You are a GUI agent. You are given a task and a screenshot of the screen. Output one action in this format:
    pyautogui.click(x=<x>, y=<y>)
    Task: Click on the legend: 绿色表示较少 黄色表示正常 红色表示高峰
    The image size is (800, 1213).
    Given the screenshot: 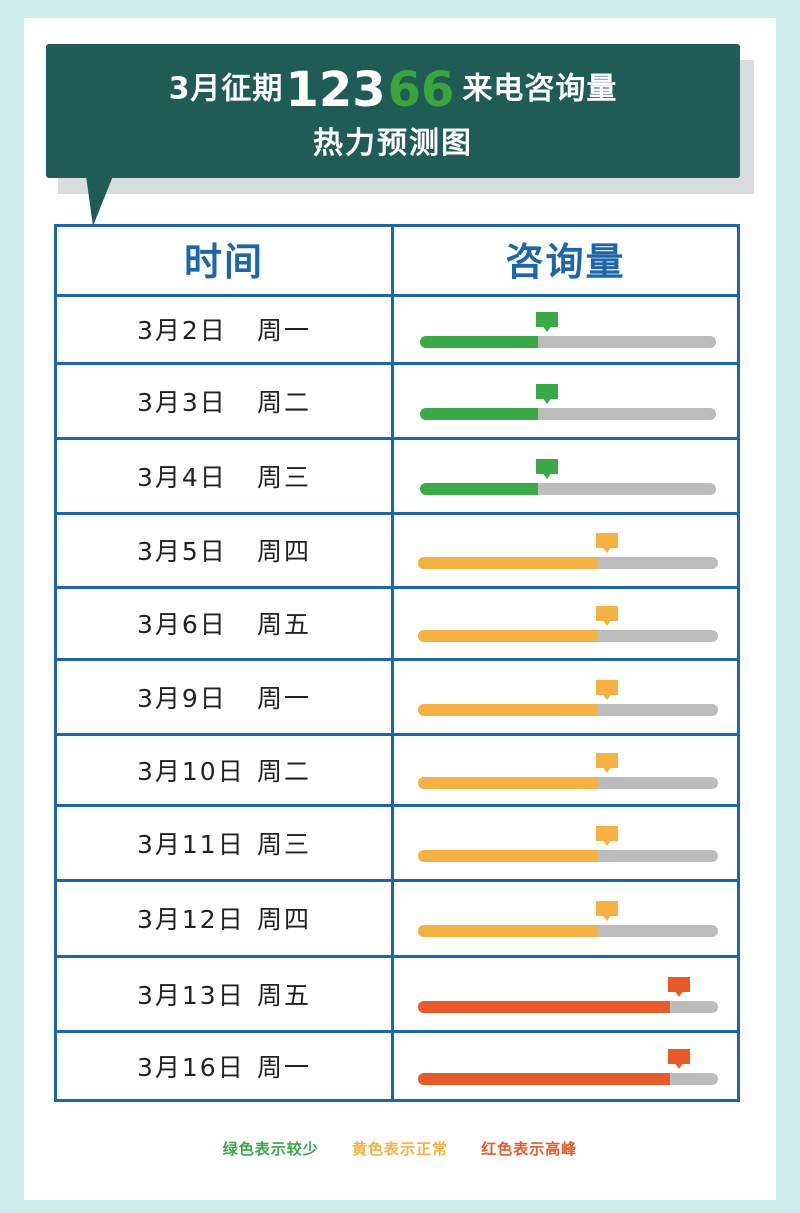 What is the action you would take?
    pyautogui.click(x=400, y=1148)
    